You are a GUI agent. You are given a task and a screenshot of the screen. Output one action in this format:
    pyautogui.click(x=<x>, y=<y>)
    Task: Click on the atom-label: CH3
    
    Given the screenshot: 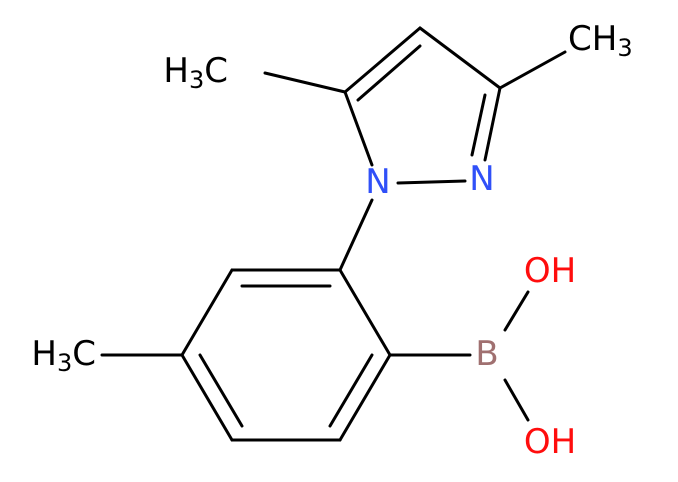 What is the action you would take?
    pyautogui.click(x=600, y=41)
    